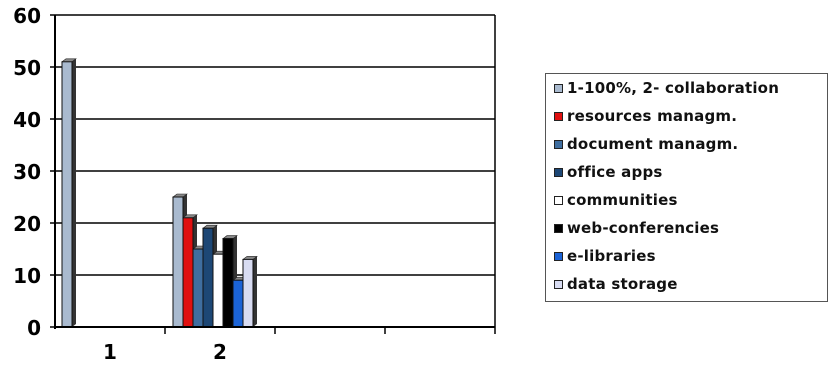 The width and height of the screenshot is (834, 370). I want to click on legend-label: 1-100%, 2- collaboration, so click(673, 88).